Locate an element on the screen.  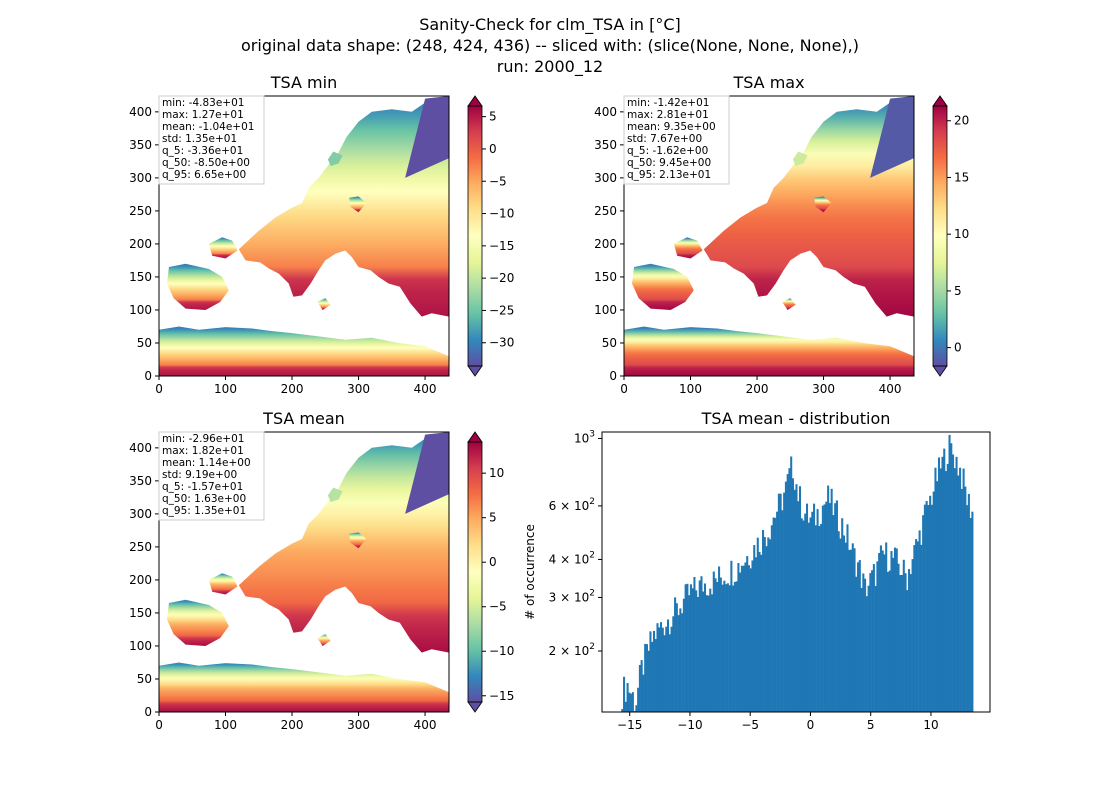
y-tick-label: 6 × 10² is located at coordinates (572, 505).